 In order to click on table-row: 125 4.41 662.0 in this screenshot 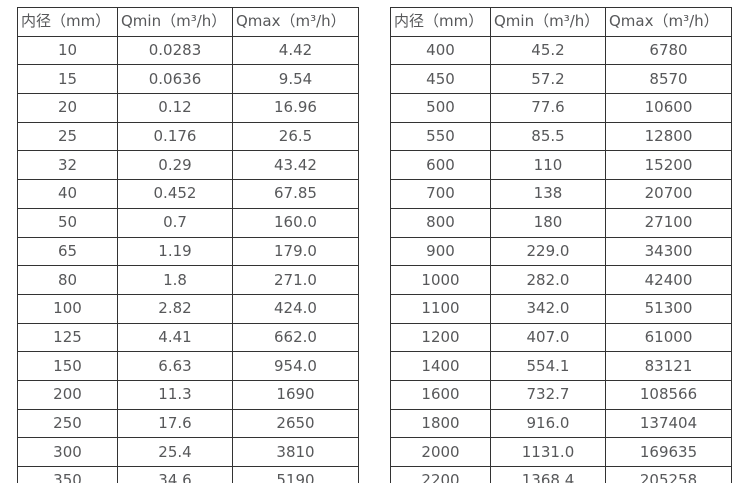, I will do `click(188, 337)`.